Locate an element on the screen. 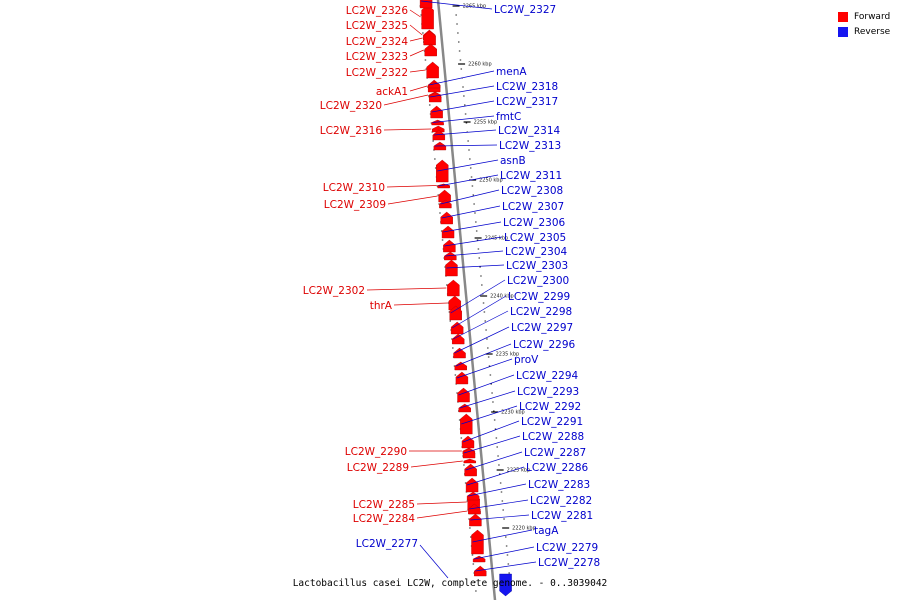  scale-tick-label: 2225 kbp is located at coordinates (519, 471).